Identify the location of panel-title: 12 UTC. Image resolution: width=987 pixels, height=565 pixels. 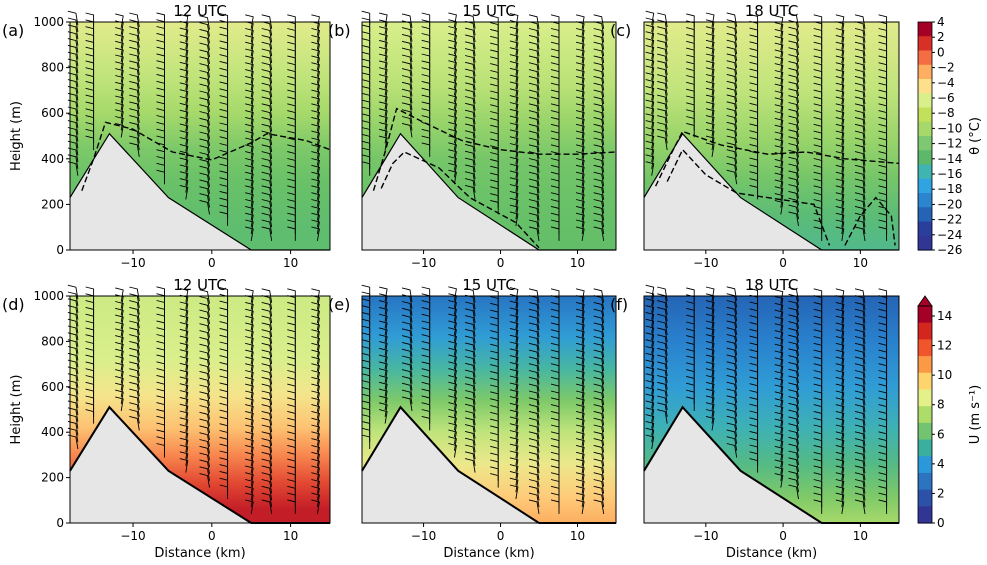
(200, 285).